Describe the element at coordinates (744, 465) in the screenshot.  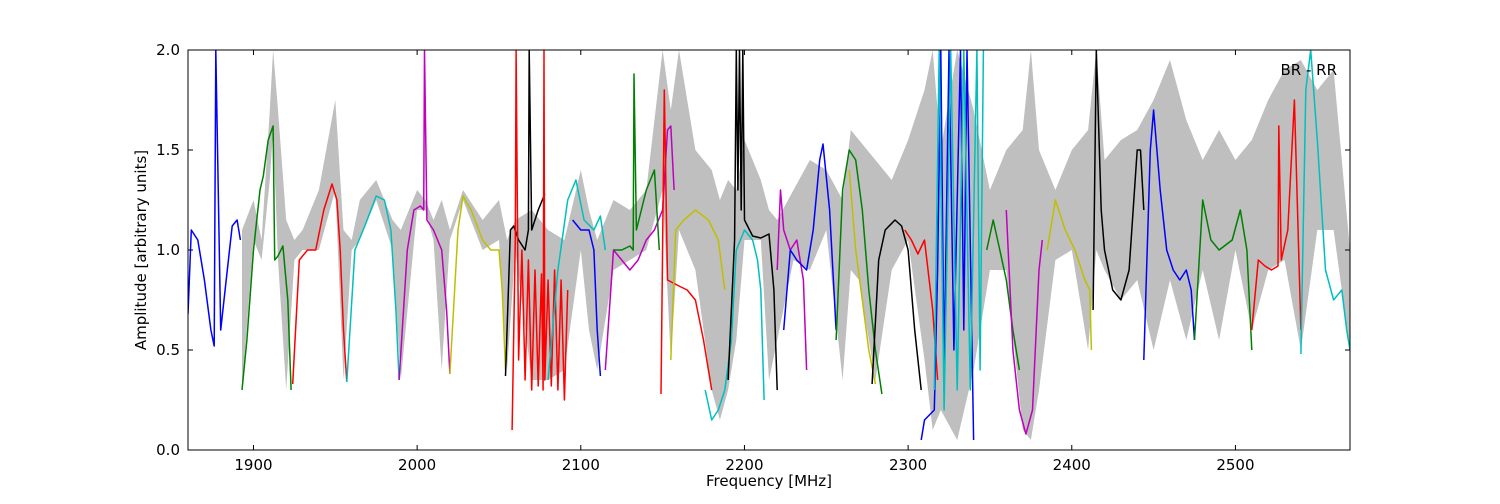
I see `x-tick-label: 2200` at that location.